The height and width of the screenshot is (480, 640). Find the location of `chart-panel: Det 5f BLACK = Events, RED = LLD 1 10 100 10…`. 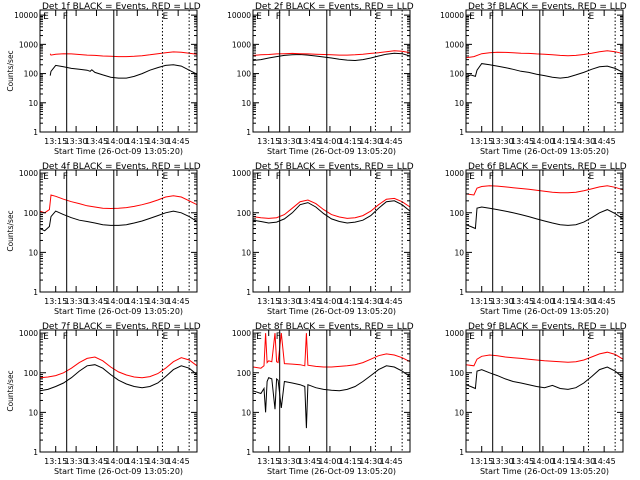

chart-panel: Det 5f BLACK = Events, RED = LLD 1 10 100 10… is located at coordinates (323, 239).